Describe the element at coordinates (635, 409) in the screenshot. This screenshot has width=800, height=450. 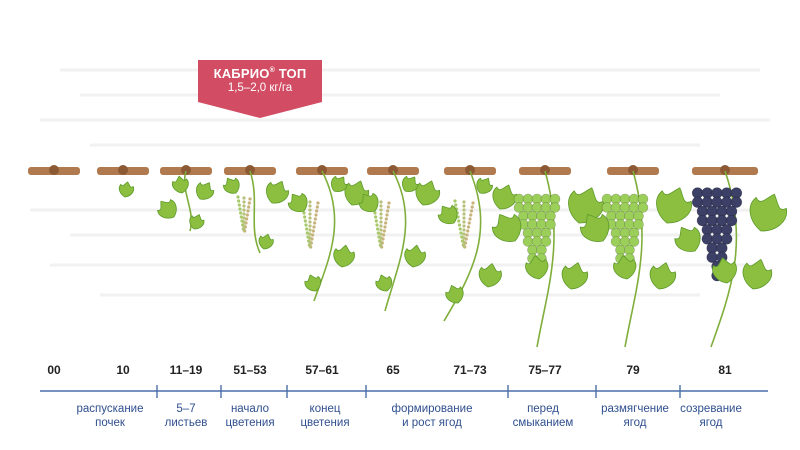
I see `stage-label-line: размягчение` at that location.